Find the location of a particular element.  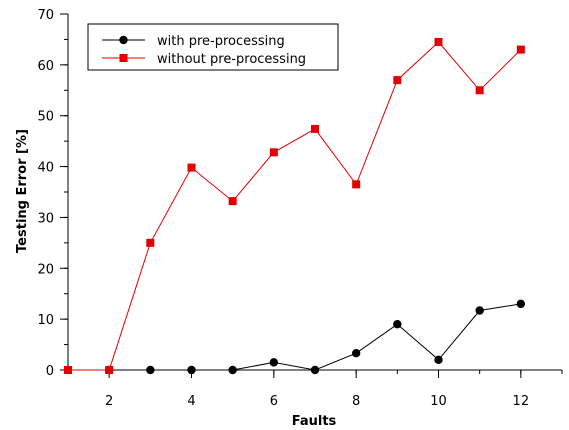

y-tick-label: 70 is located at coordinates (45, 15).